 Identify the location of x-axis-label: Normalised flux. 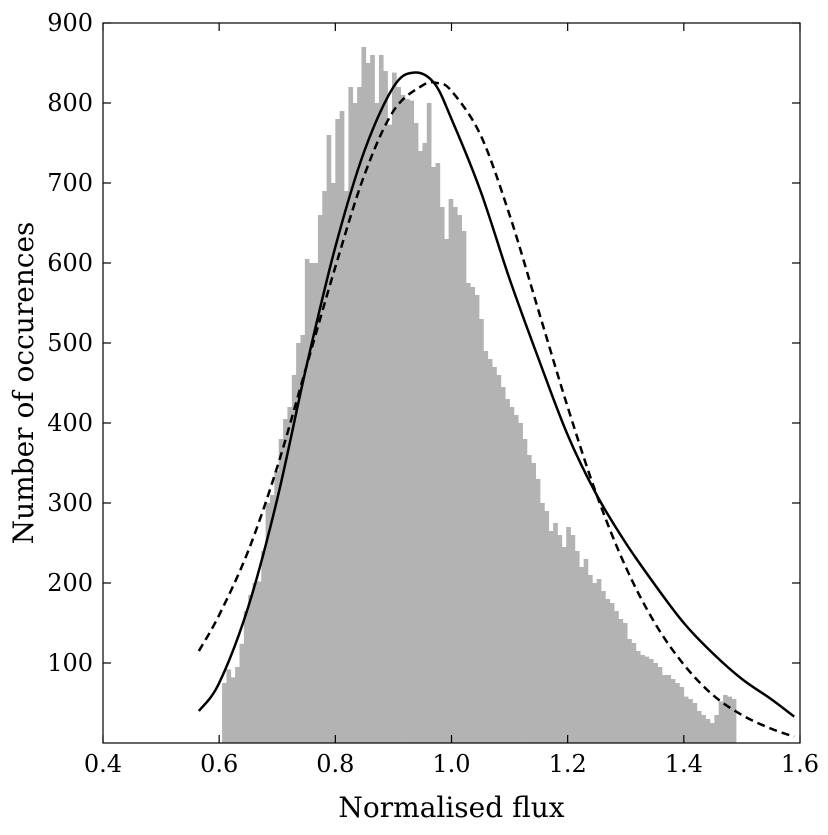
(451, 807).